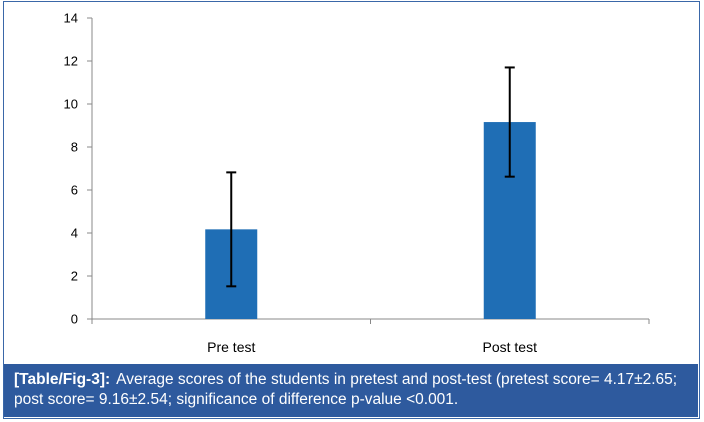  Describe the element at coordinates (74, 190) in the screenshot. I see `y-tick-label: 6` at that location.